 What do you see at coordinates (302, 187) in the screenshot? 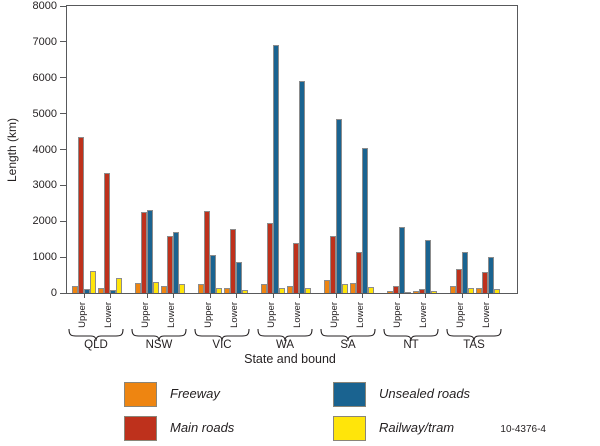
I see `bar-unsealed-roads-wa-lower` at bounding box center [302, 187].